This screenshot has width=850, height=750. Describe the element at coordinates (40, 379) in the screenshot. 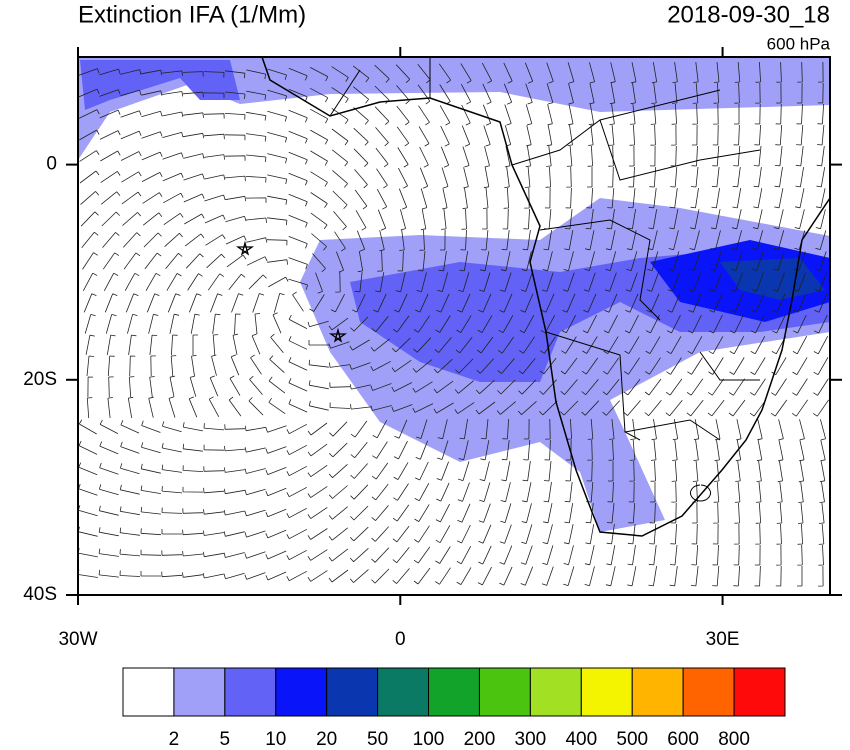

I see `y-tick-label: 20S` at that location.